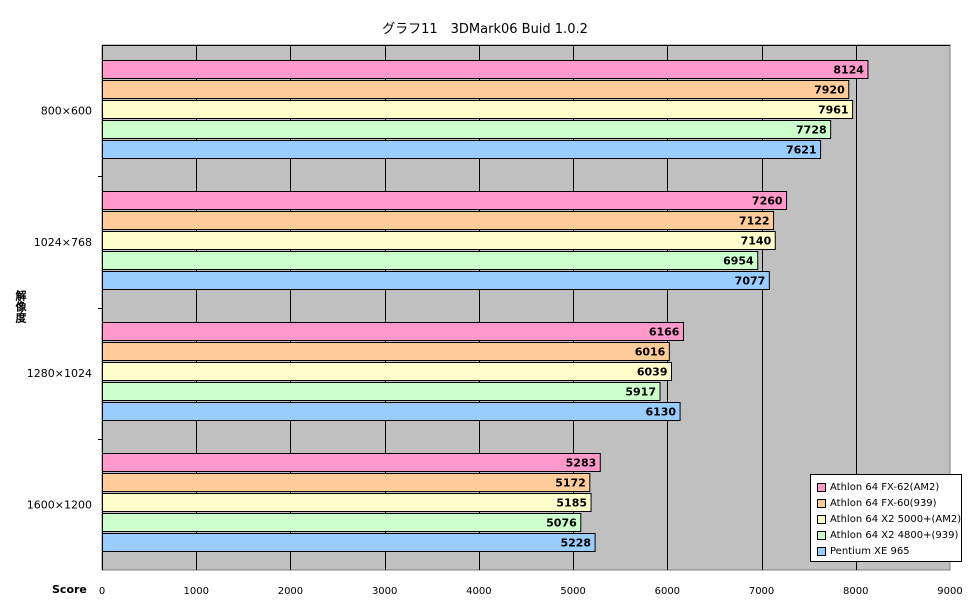 The height and width of the screenshot is (604, 970). Describe the element at coordinates (650, 352) in the screenshot. I see `data-label: 6016` at that location.